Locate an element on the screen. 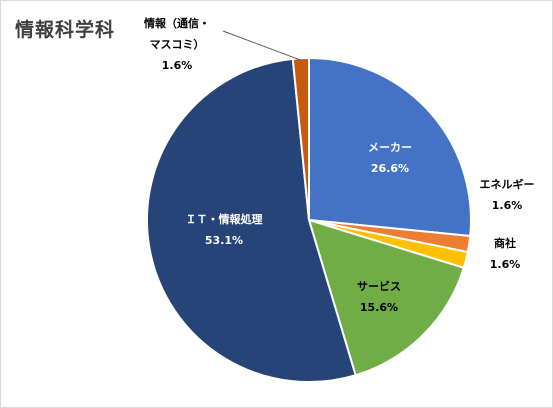 This screenshot has width=553, height=408. slice-value-label: 26.6% is located at coordinates (390, 168).